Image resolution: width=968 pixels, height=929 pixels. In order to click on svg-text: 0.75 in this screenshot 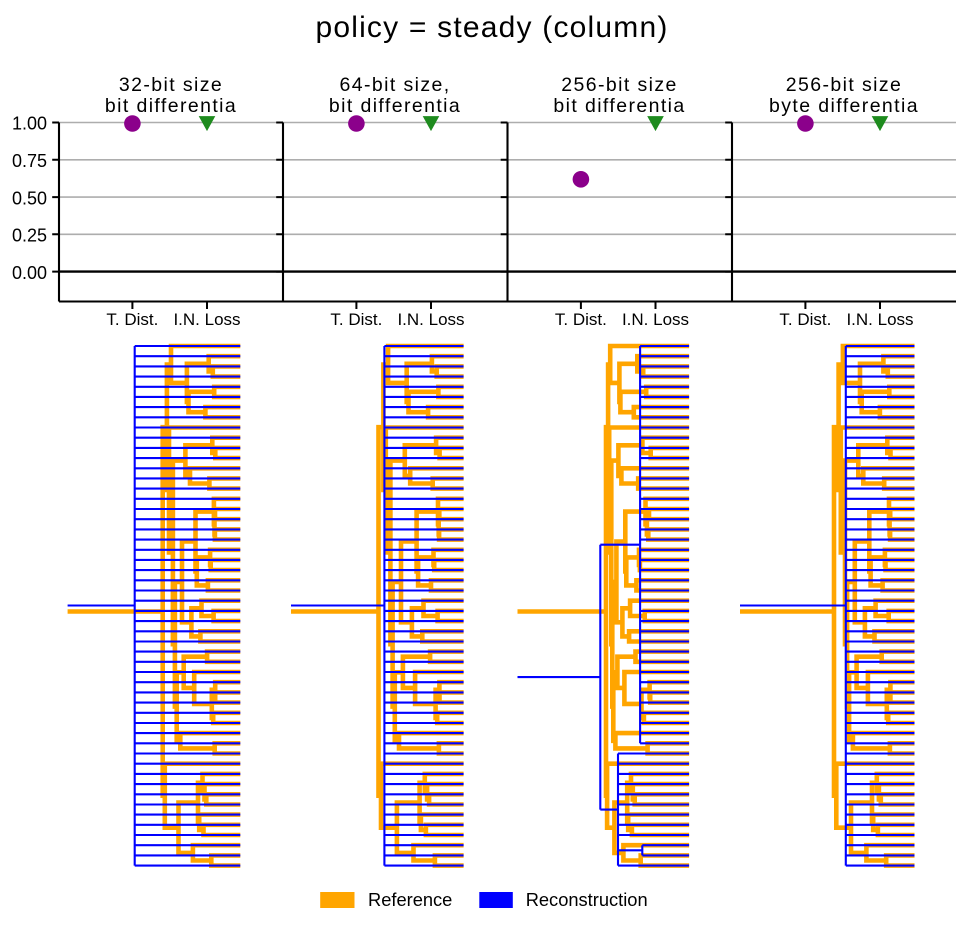, I will do `click(29, 161)`.